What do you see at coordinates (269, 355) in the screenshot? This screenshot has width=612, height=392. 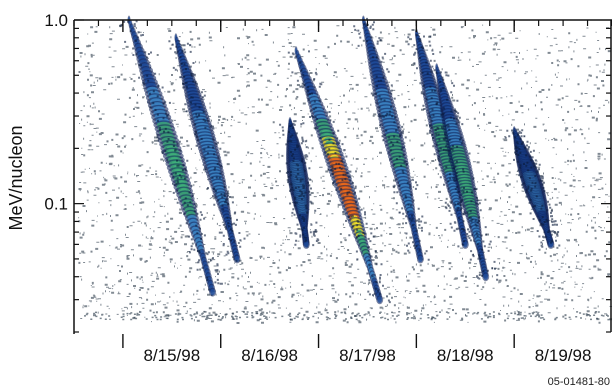 I see `x-tick-label: 8/16/98` at bounding box center [269, 355].